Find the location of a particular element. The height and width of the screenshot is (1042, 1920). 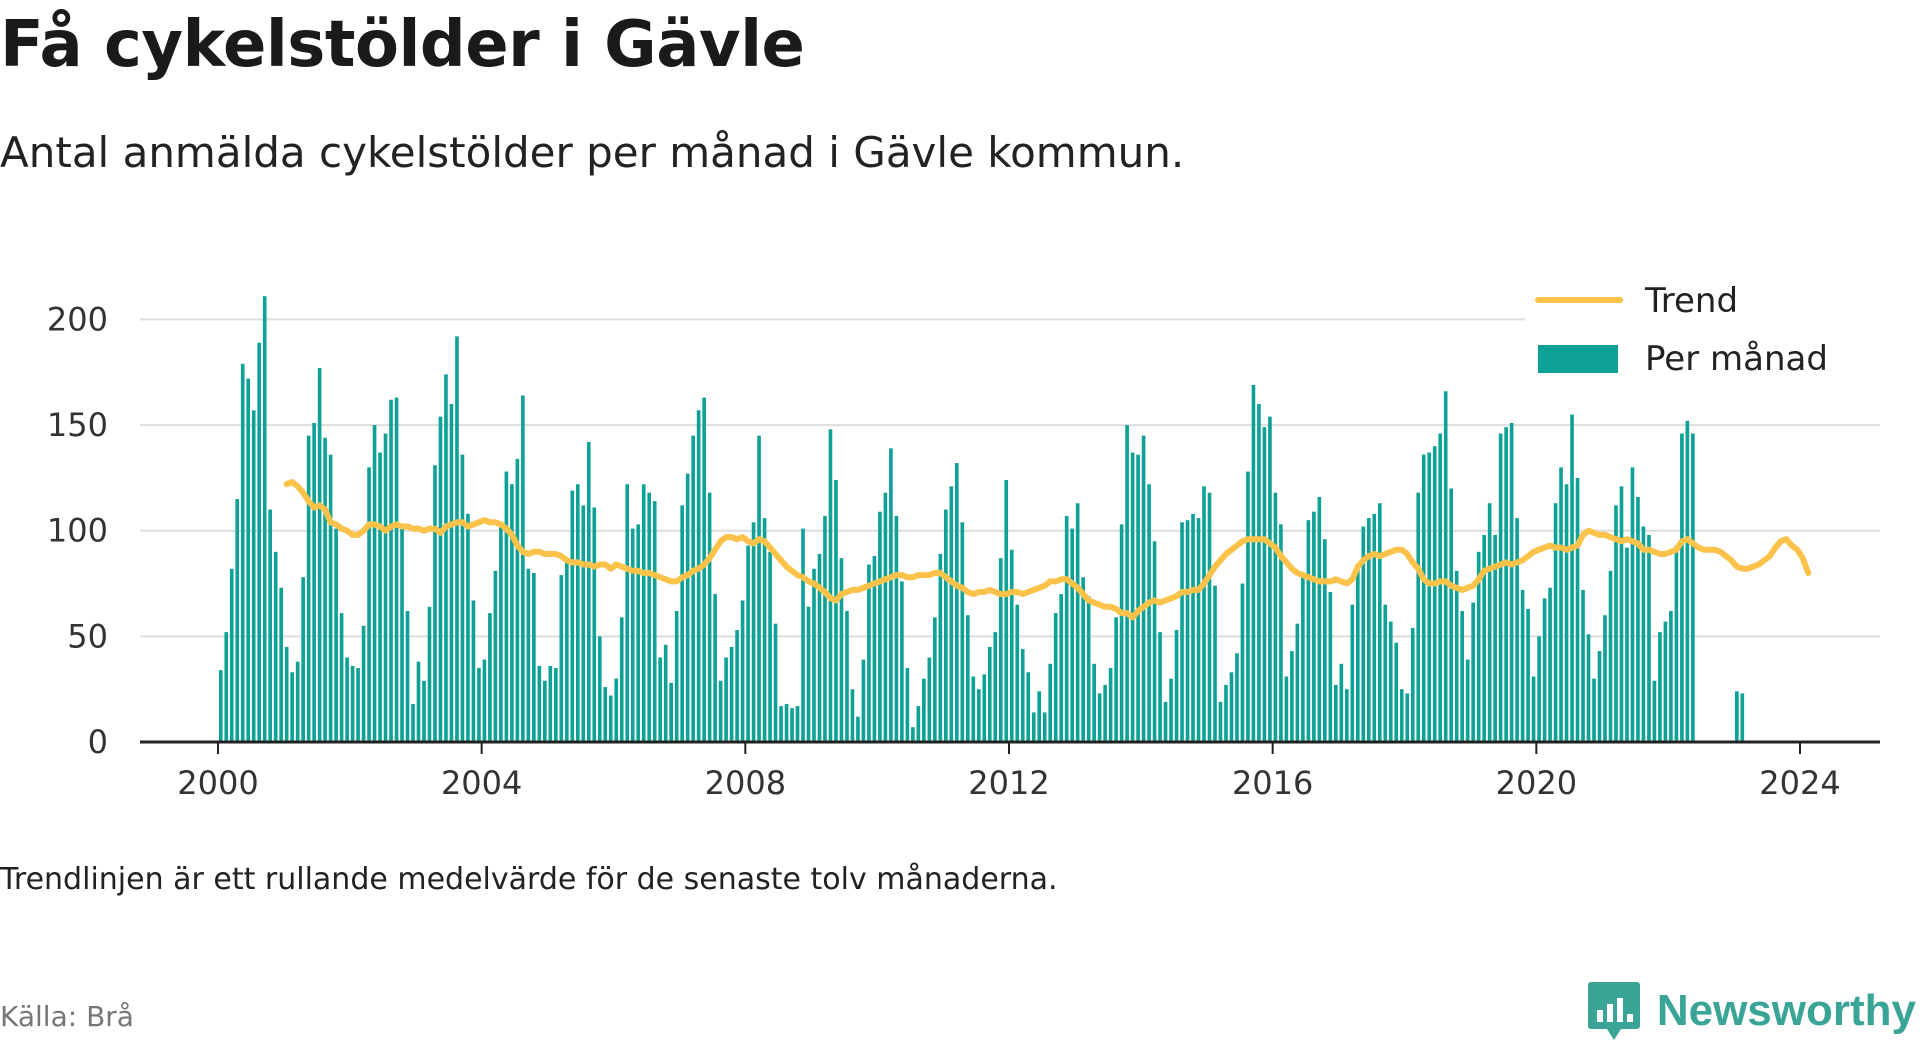

legend-bar-swatch is located at coordinates (1578, 359).